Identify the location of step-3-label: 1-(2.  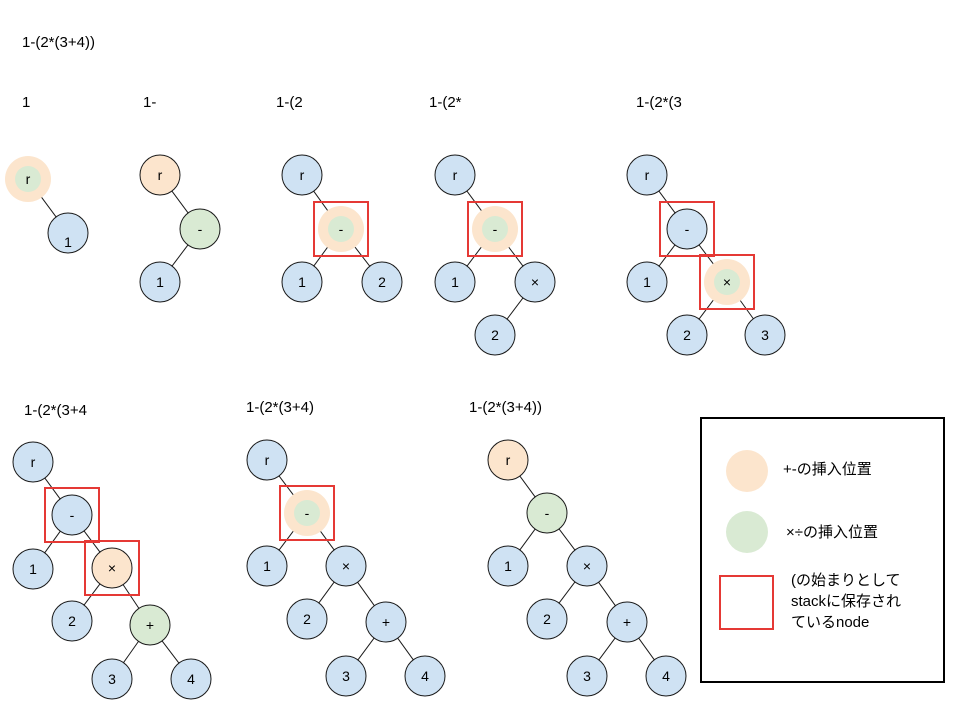
(289, 102).